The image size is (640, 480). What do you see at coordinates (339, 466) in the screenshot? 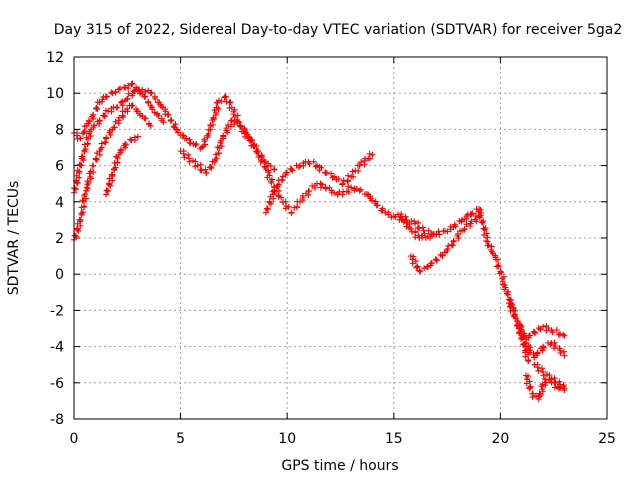
I see `x-axis-label: GPS time / hours` at bounding box center [339, 466].